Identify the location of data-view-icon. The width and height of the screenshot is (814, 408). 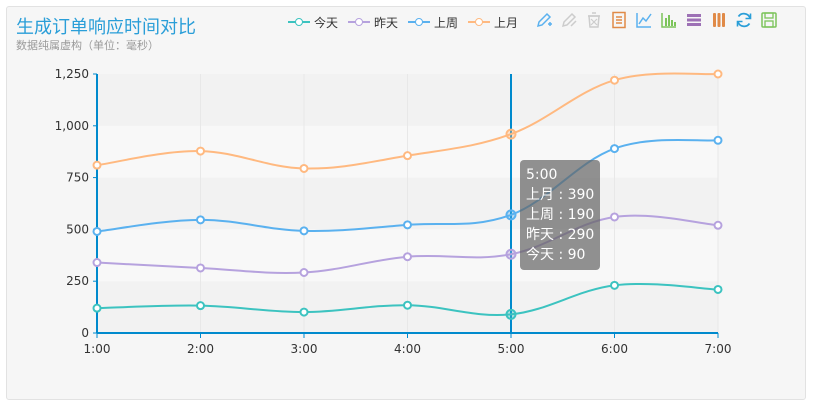
(619, 20).